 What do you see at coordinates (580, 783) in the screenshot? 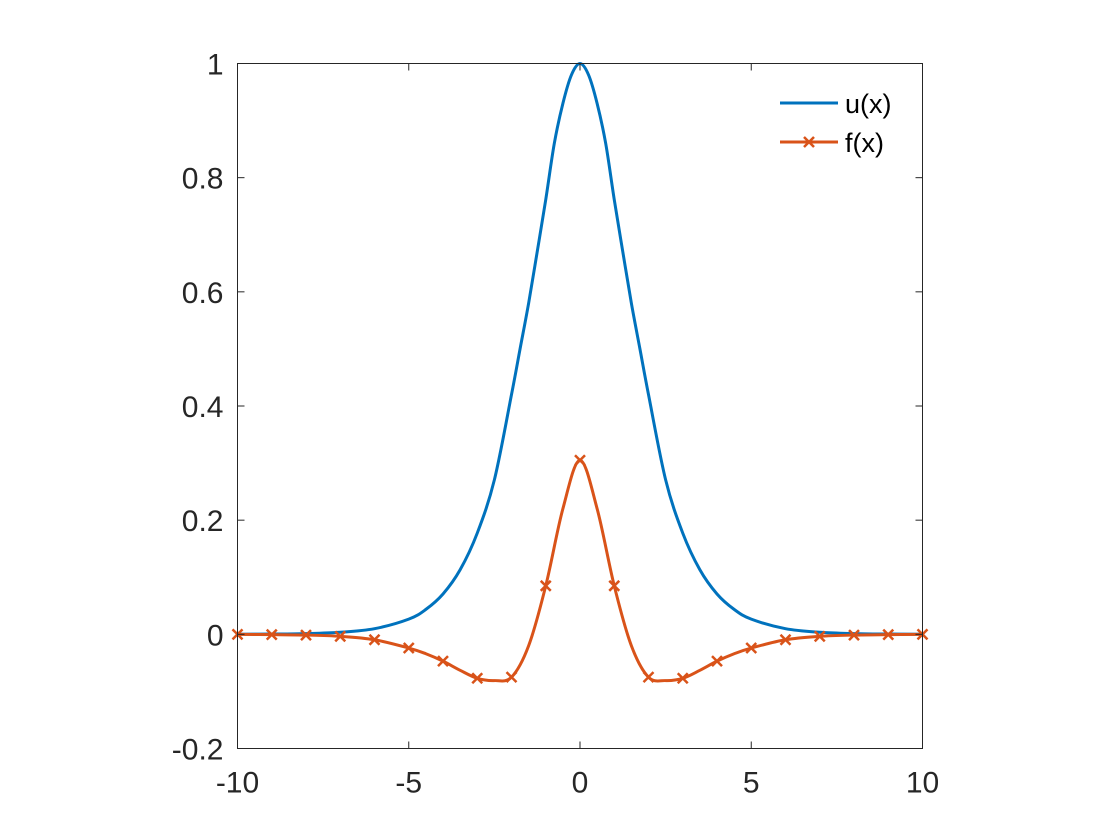
I see `x-tick-label: 0` at bounding box center [580, 783].